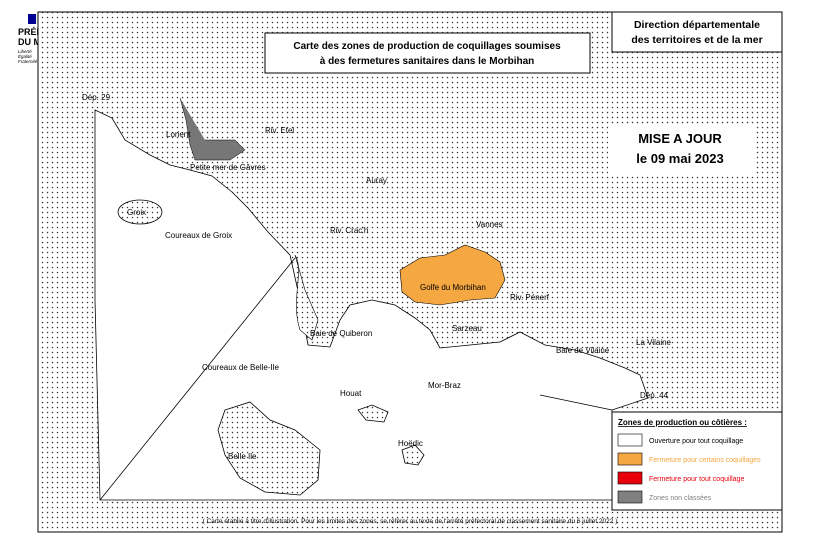 The width and height of the screenshot is (820, 544). What do you see at coordinates (444, 385) in the screenshot?
I see `place-label: Mor-Braz` at bounding box center [444, 385].